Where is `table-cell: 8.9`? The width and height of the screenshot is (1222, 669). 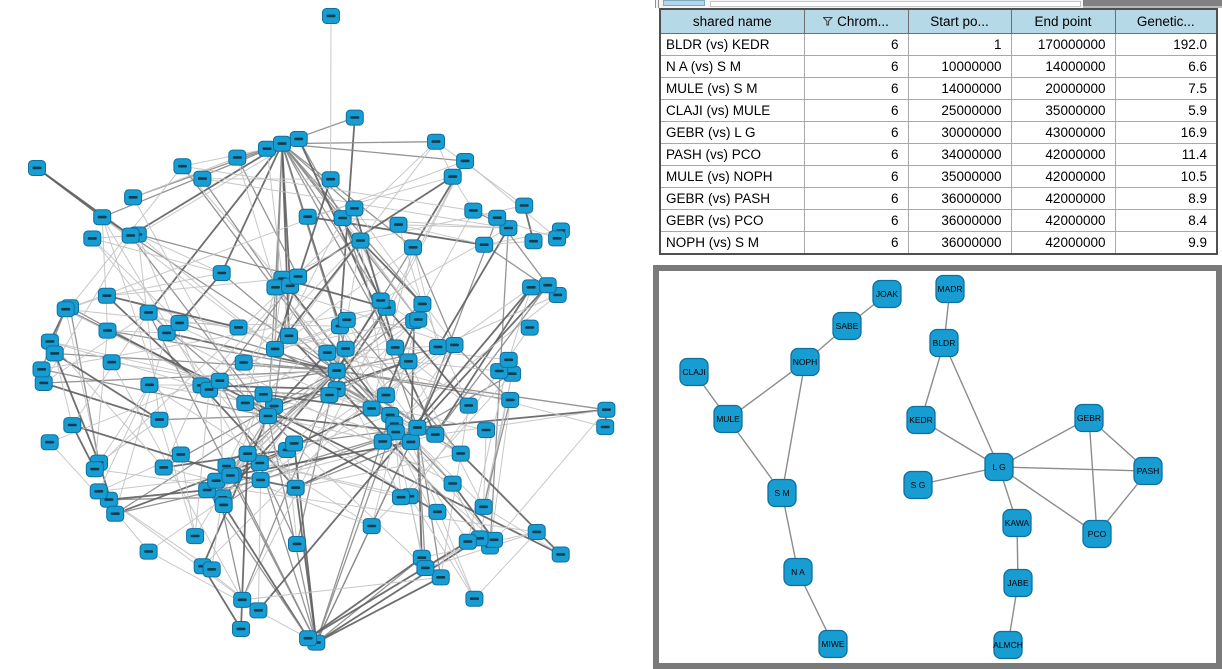
table-cell: 8.9 is located at coordinates (1166, 198).